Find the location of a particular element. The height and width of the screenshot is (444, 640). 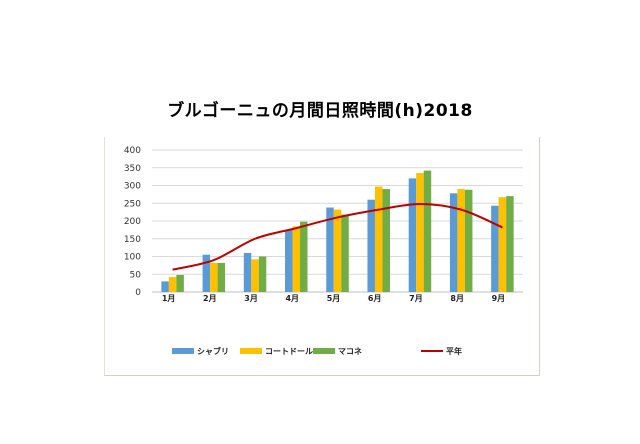

y-tick-label: 50 is located at coordinates (136, 275).